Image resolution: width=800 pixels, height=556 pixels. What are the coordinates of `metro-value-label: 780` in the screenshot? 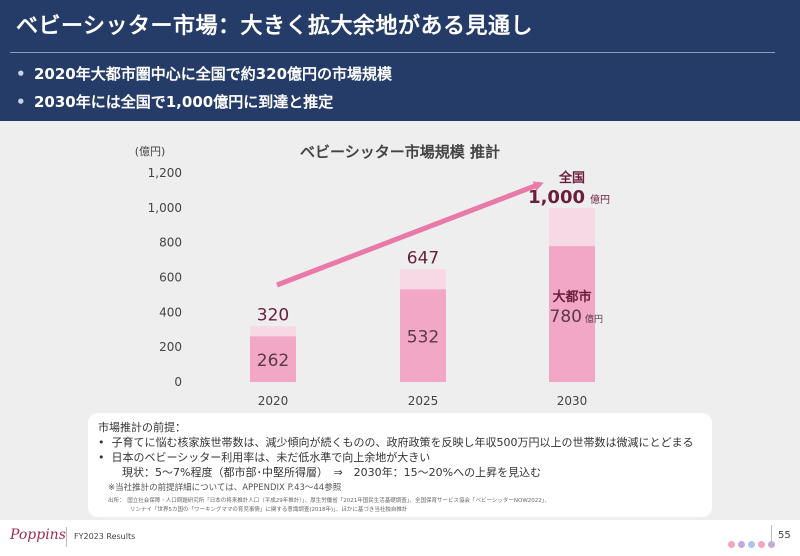 It's located at (566, 317).